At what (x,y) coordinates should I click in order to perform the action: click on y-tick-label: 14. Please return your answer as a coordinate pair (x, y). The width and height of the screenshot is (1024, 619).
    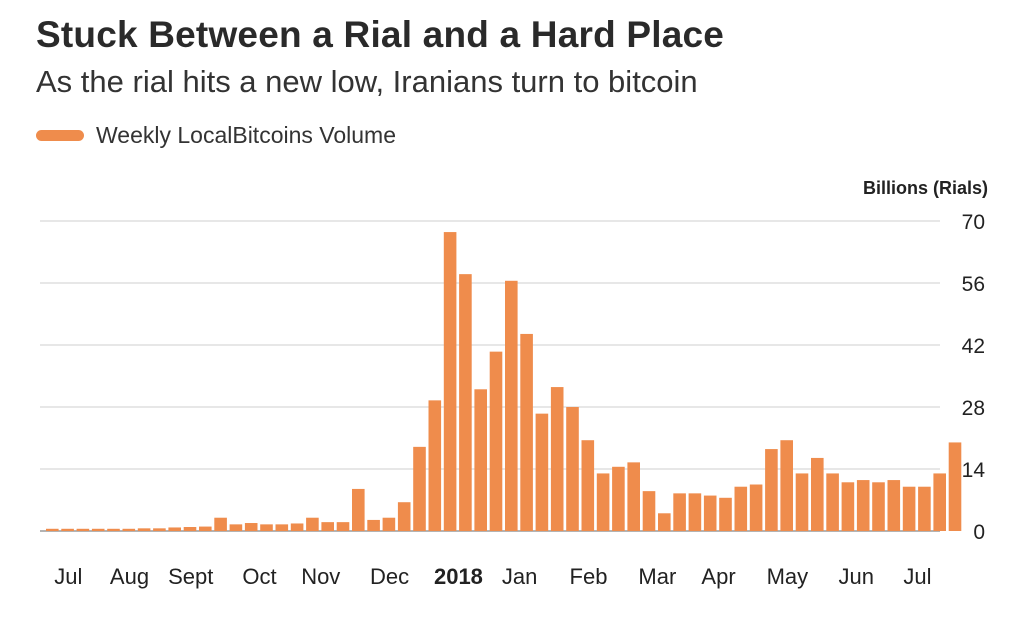
    Looking at the image, I should click on (974, 470).